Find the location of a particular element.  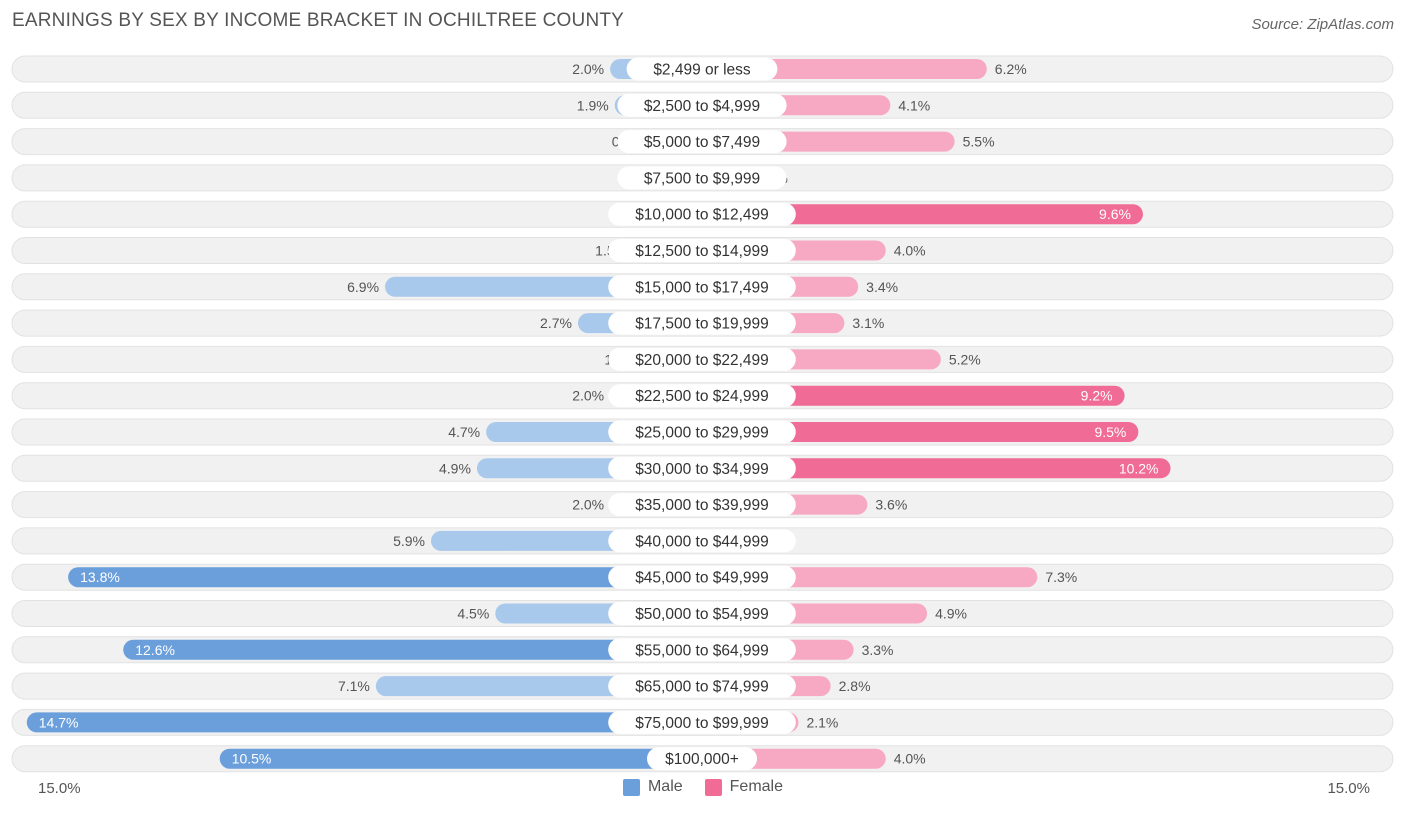

chart-row: 4.9% 10.2% $30,000 to $34,999 is located at coordinates (702, 468).